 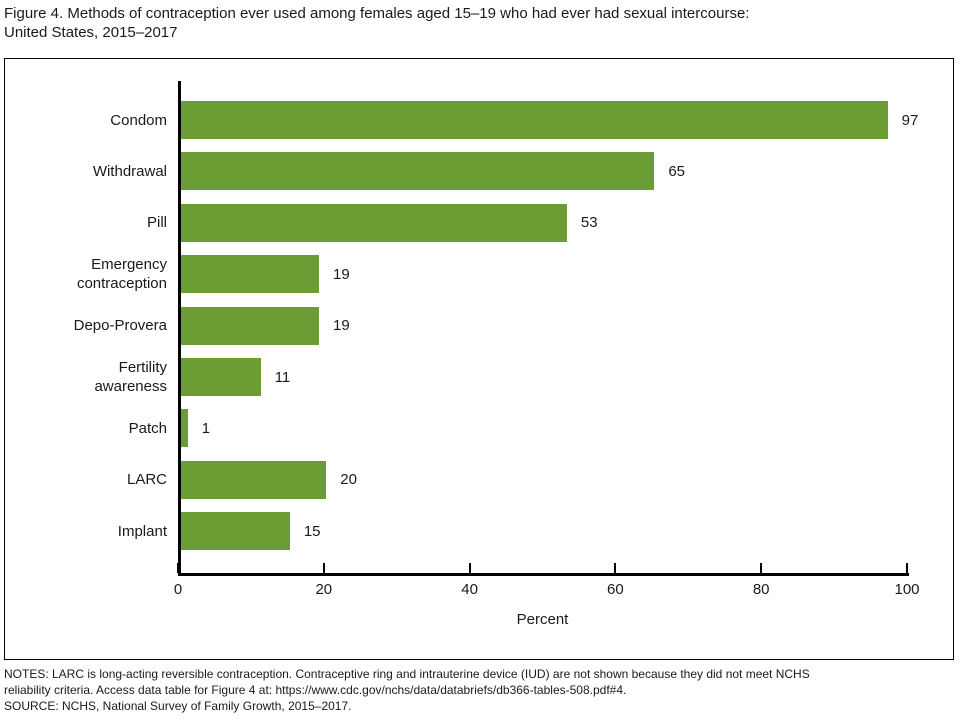 What do you see at coordinates (469, 589) in the screenshot?
I see `x-axis-tick-label: 40` at bounding box center [469, 589].